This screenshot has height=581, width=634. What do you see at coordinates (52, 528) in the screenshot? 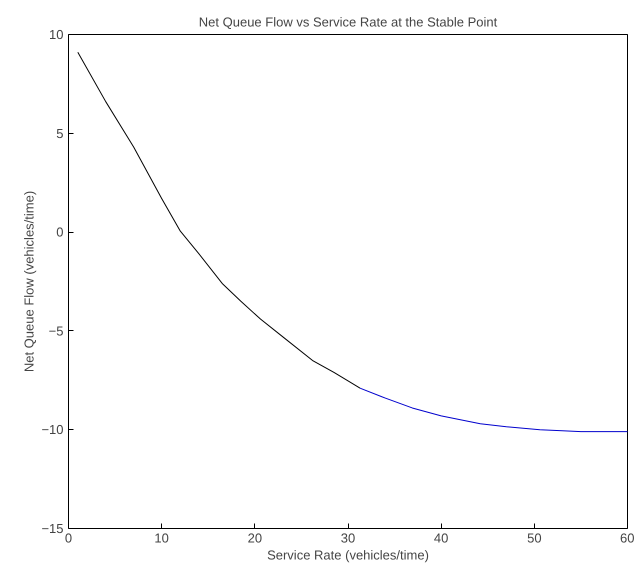
I see `y-tick-label: −15` at bounding box center [52, 528].